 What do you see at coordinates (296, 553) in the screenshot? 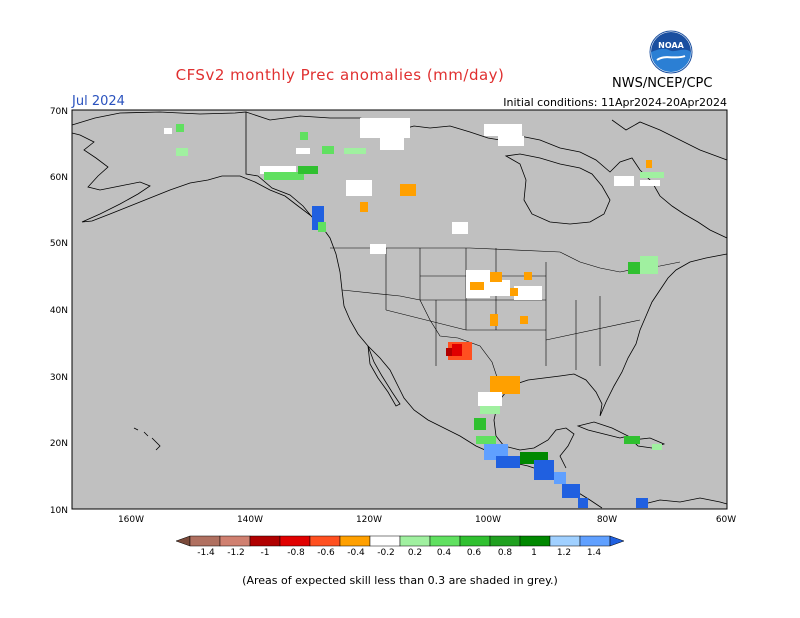
I see `legend-label: -0.8` at bounding box center [296, 553].